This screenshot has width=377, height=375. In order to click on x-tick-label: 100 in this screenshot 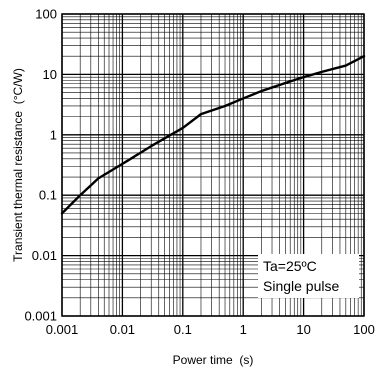, I will do `click(364, 329)`.